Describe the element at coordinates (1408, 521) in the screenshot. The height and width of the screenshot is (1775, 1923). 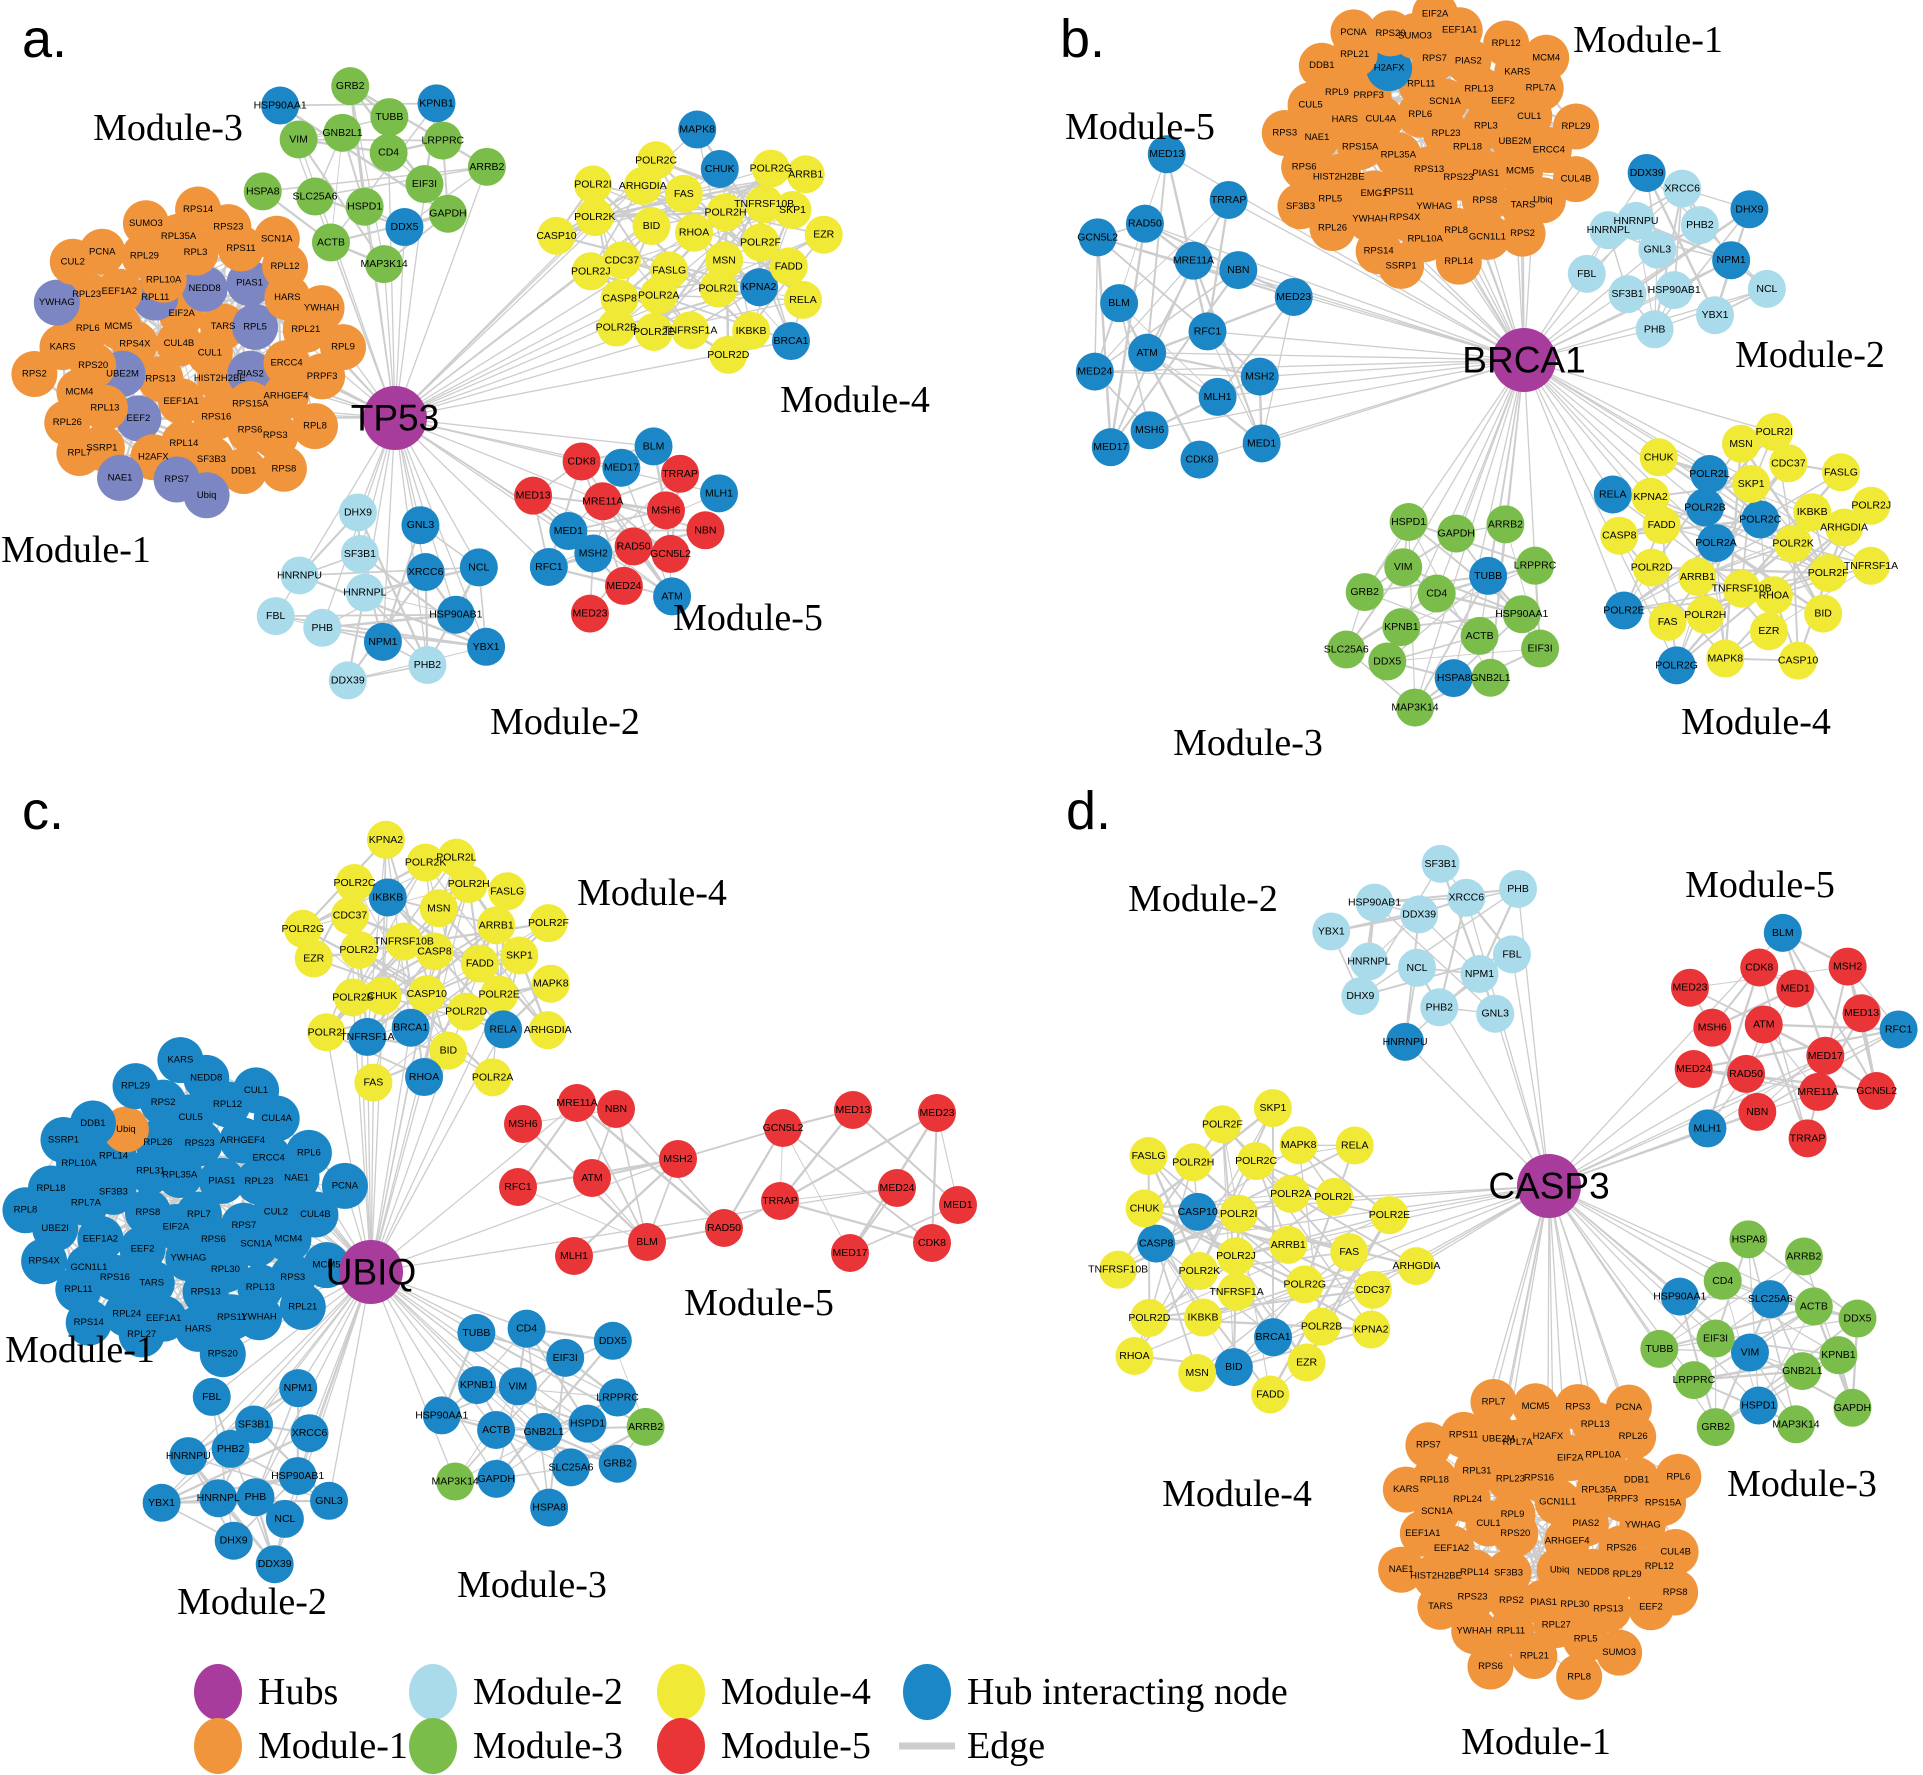
I see `node-HSPD1` at that location.